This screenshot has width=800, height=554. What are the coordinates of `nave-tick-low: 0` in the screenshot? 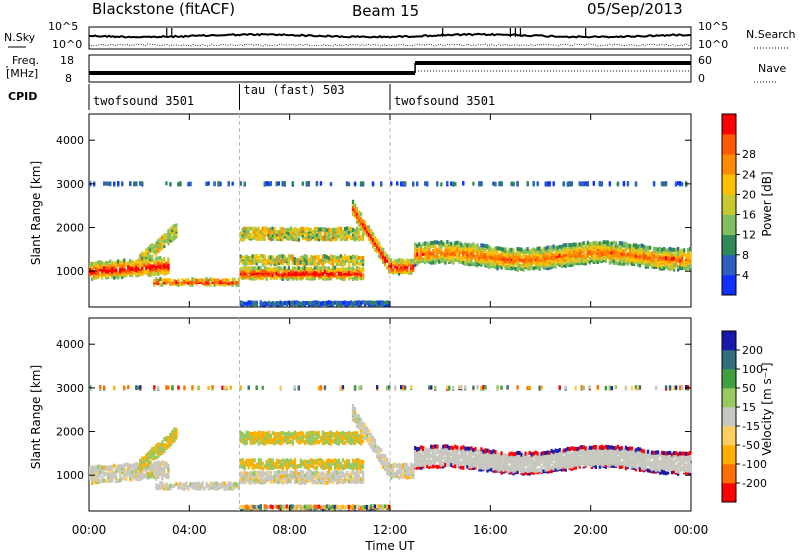 It's located at (701, 78).